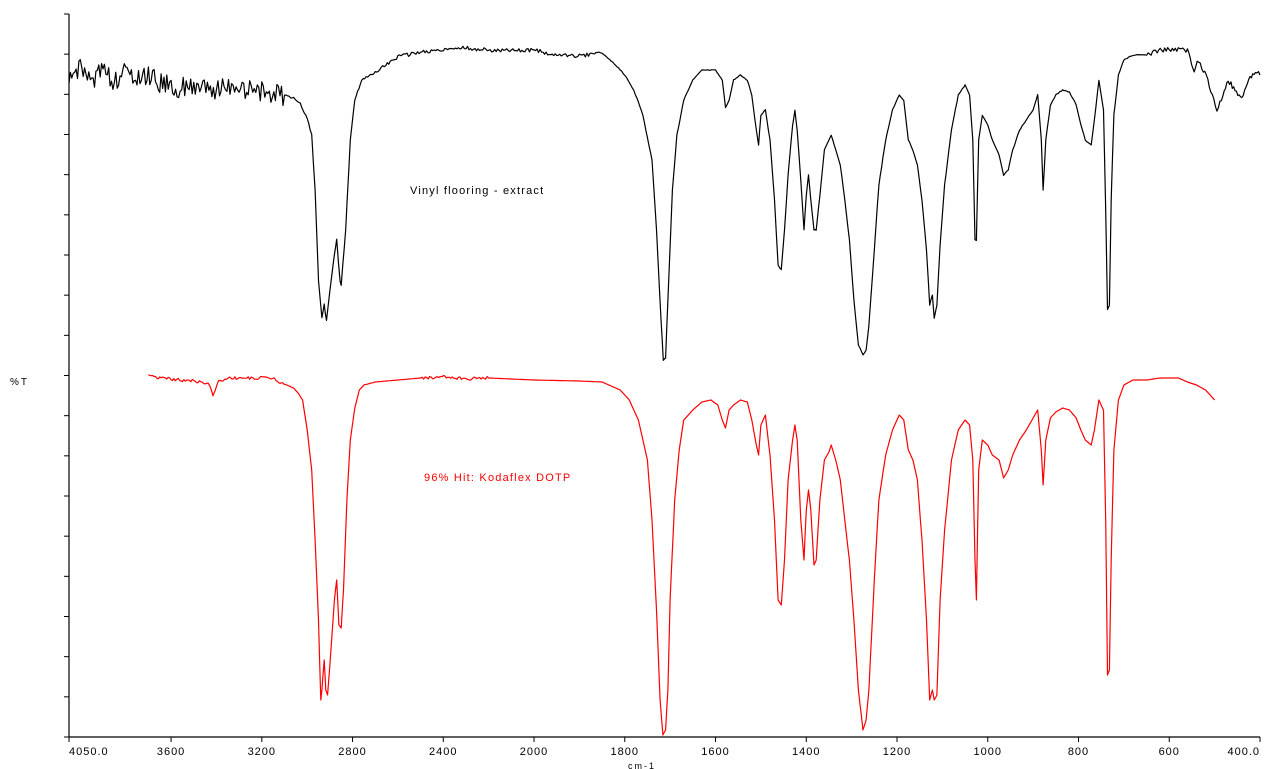 The height and width of the screenshot is (769, 1278). I want to click on x-tick-label: 1000, so click(988, 752).